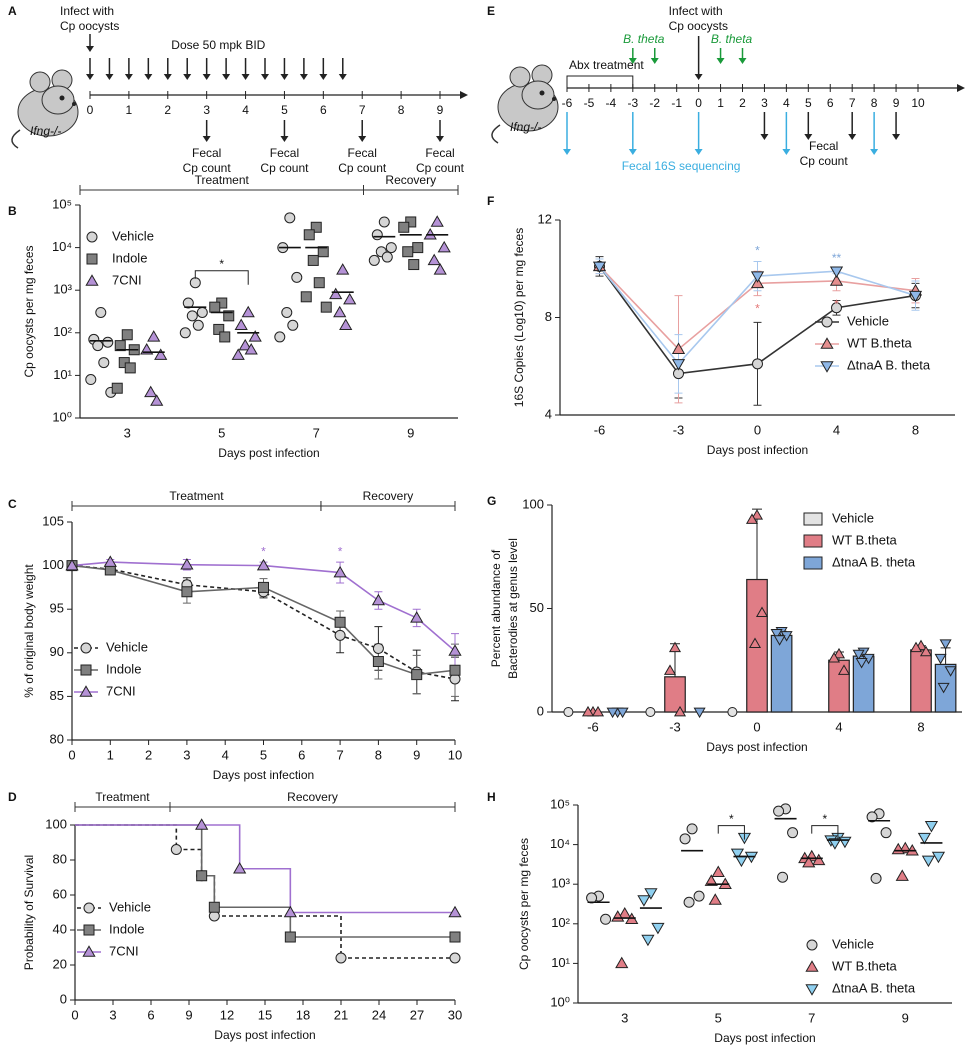 The height and width of the screenshot is (1050, 973). I want to click on panel-letter: E, so click(491, 11).